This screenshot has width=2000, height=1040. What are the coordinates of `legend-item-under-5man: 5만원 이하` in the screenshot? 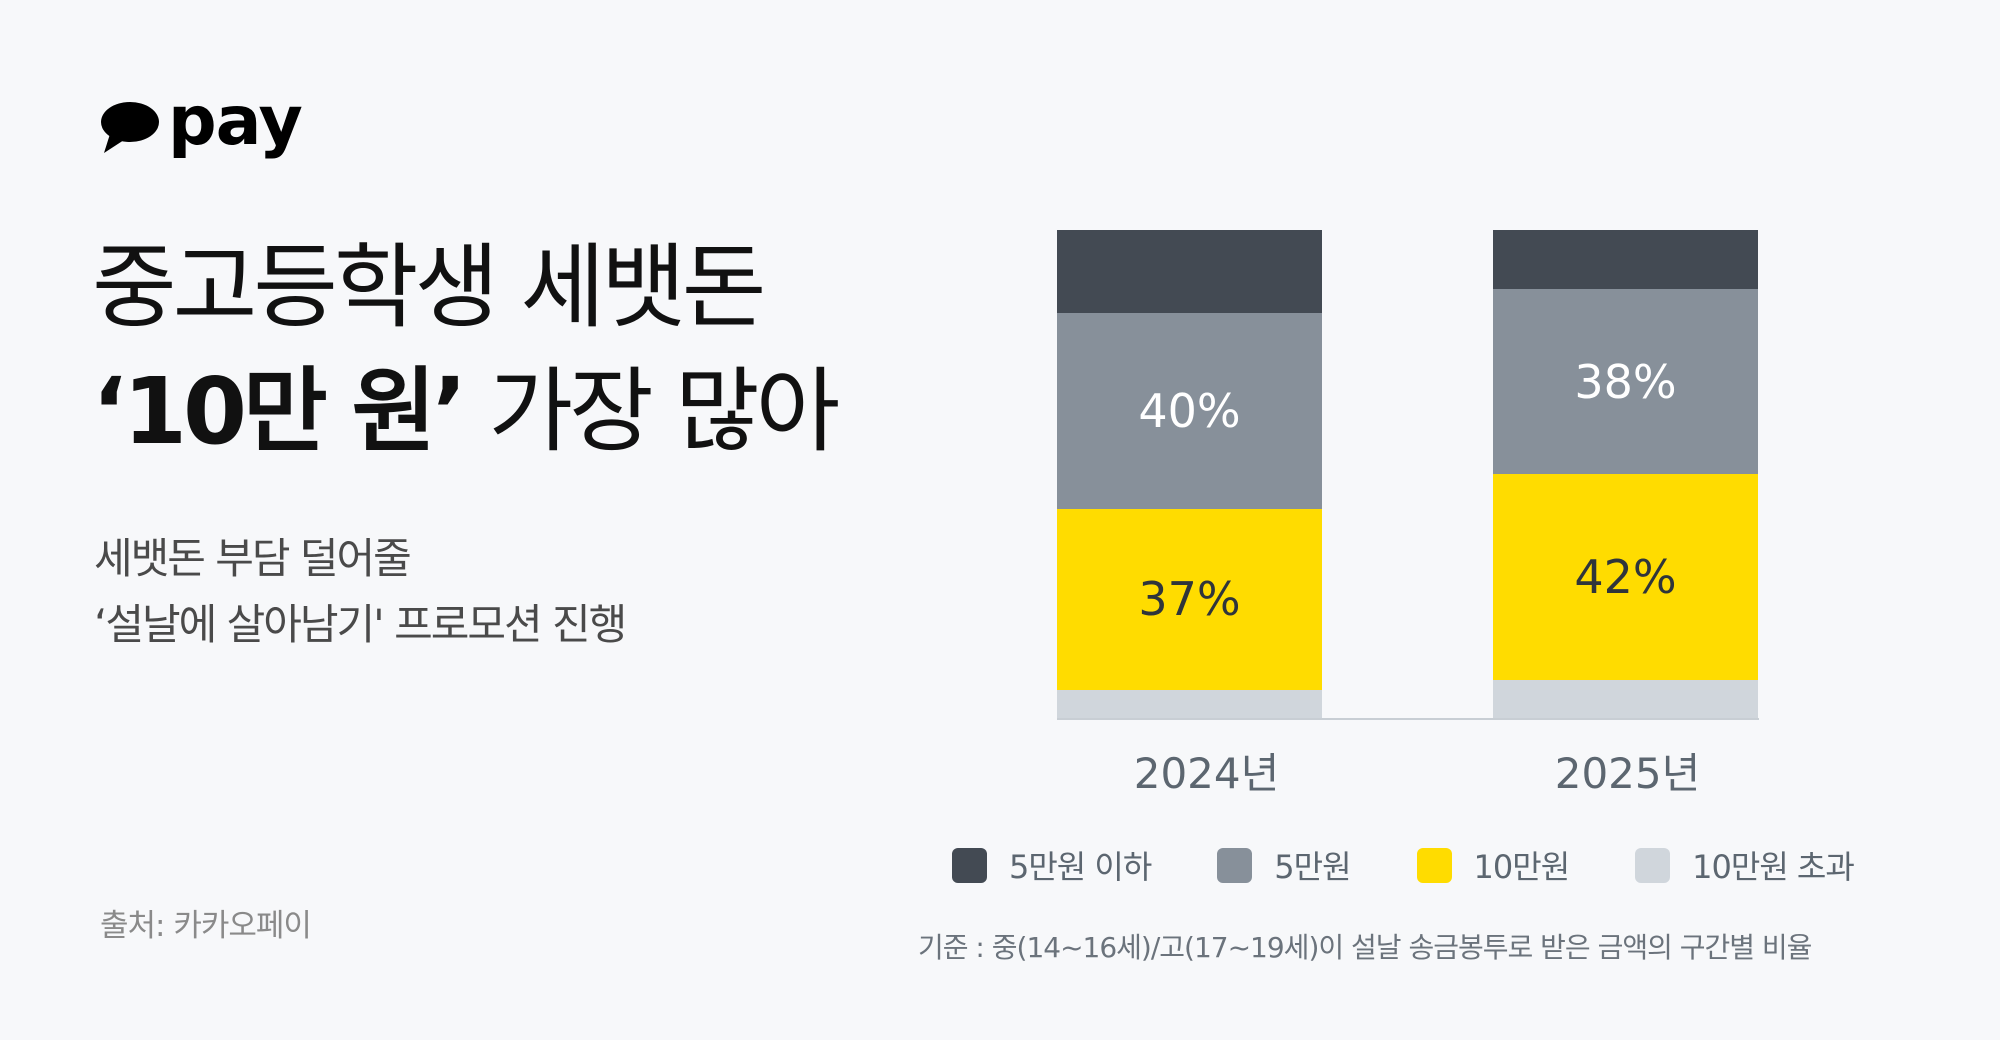 It's located at (1052, 865).